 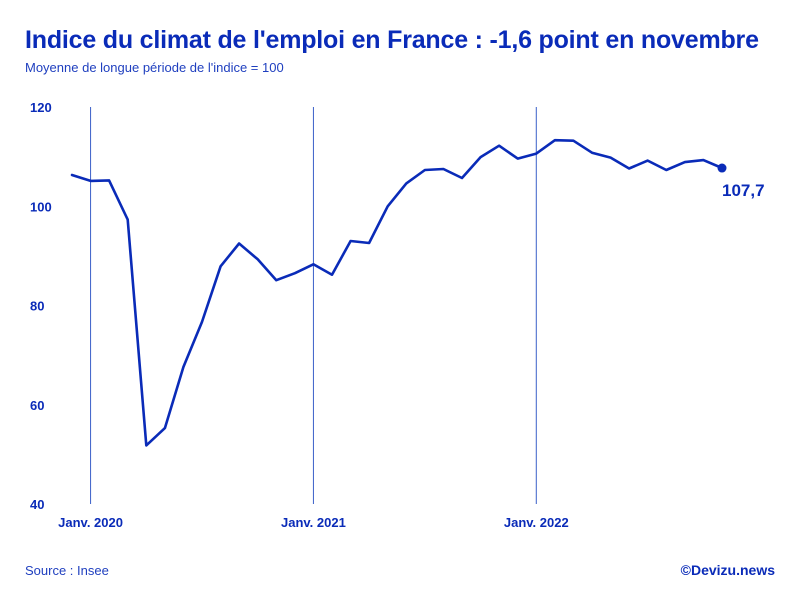 I want to click on y-axis-ticks: 40 60 80 100 120, so click(x=41, y=306).